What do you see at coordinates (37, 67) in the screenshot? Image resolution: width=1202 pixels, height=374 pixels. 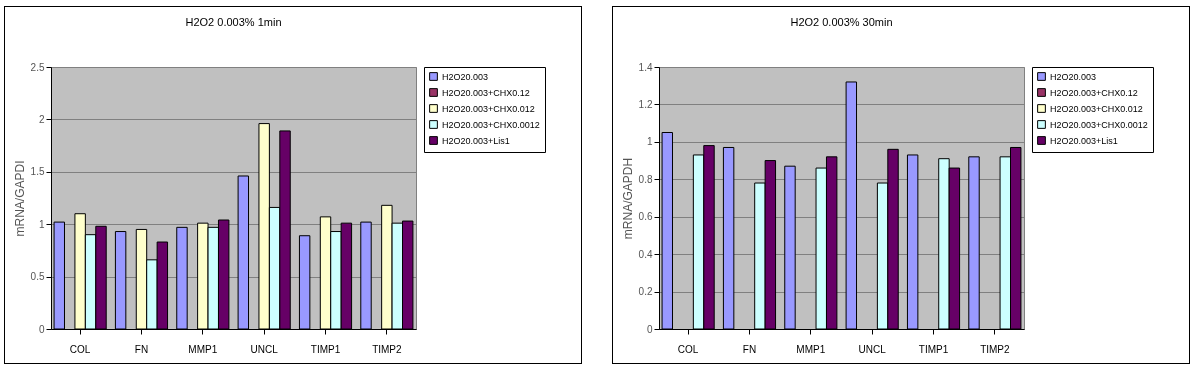 I see `y-tick-label: 2.5` at bounding box center [37, 67].